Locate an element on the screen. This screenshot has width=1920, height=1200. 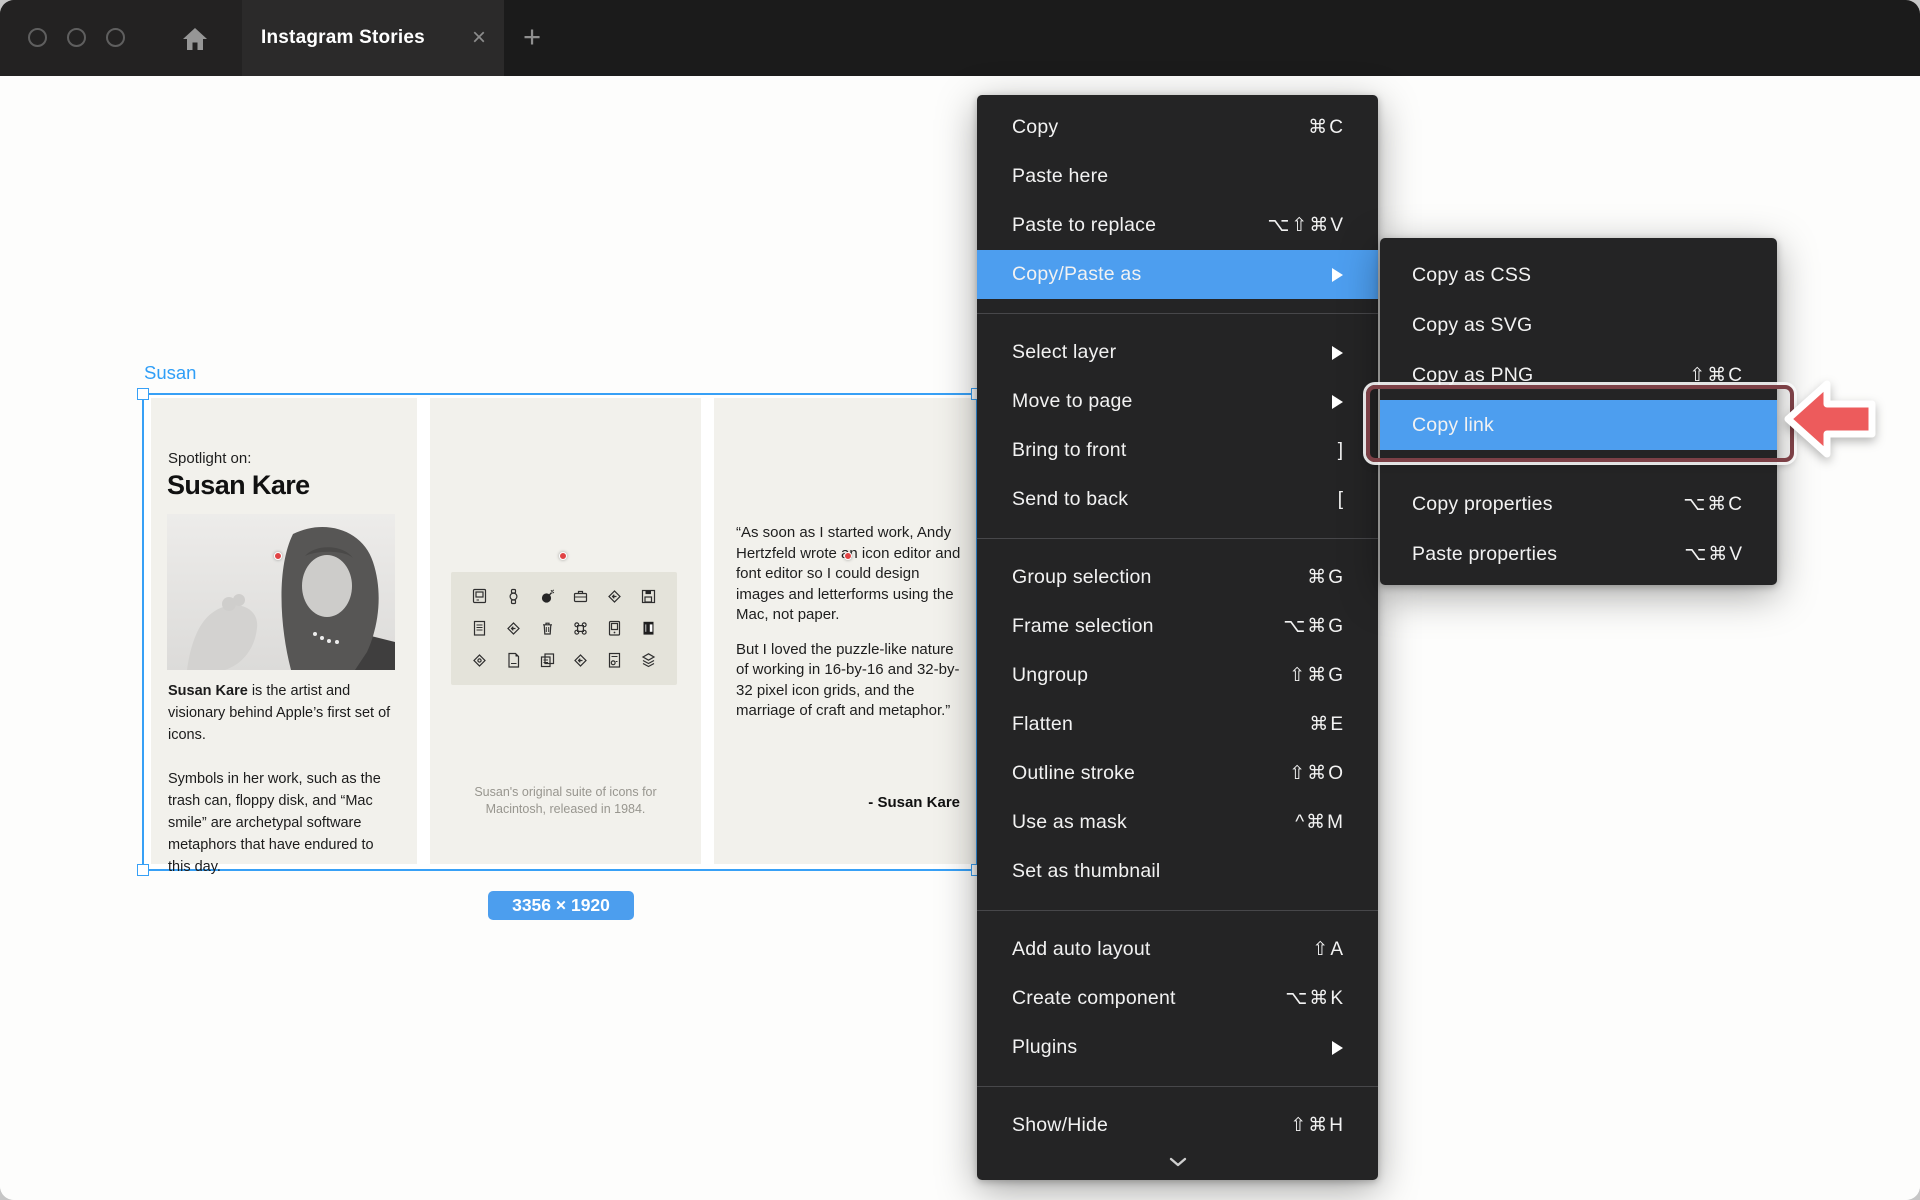
window-controls is located at coordinates (121, 38).